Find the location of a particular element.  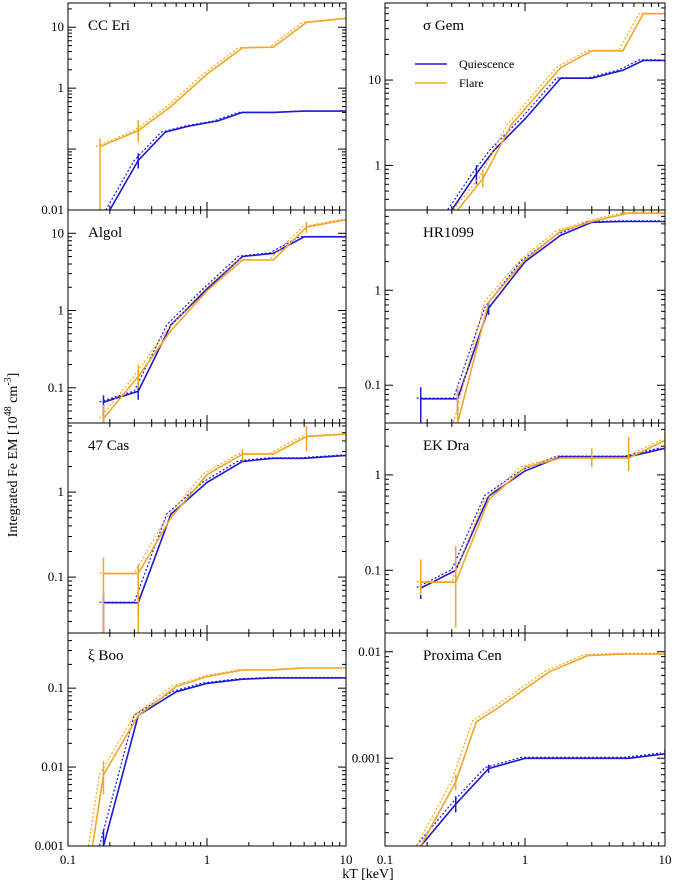

panel-title: HR1099 is located at coordinates (448, 233).